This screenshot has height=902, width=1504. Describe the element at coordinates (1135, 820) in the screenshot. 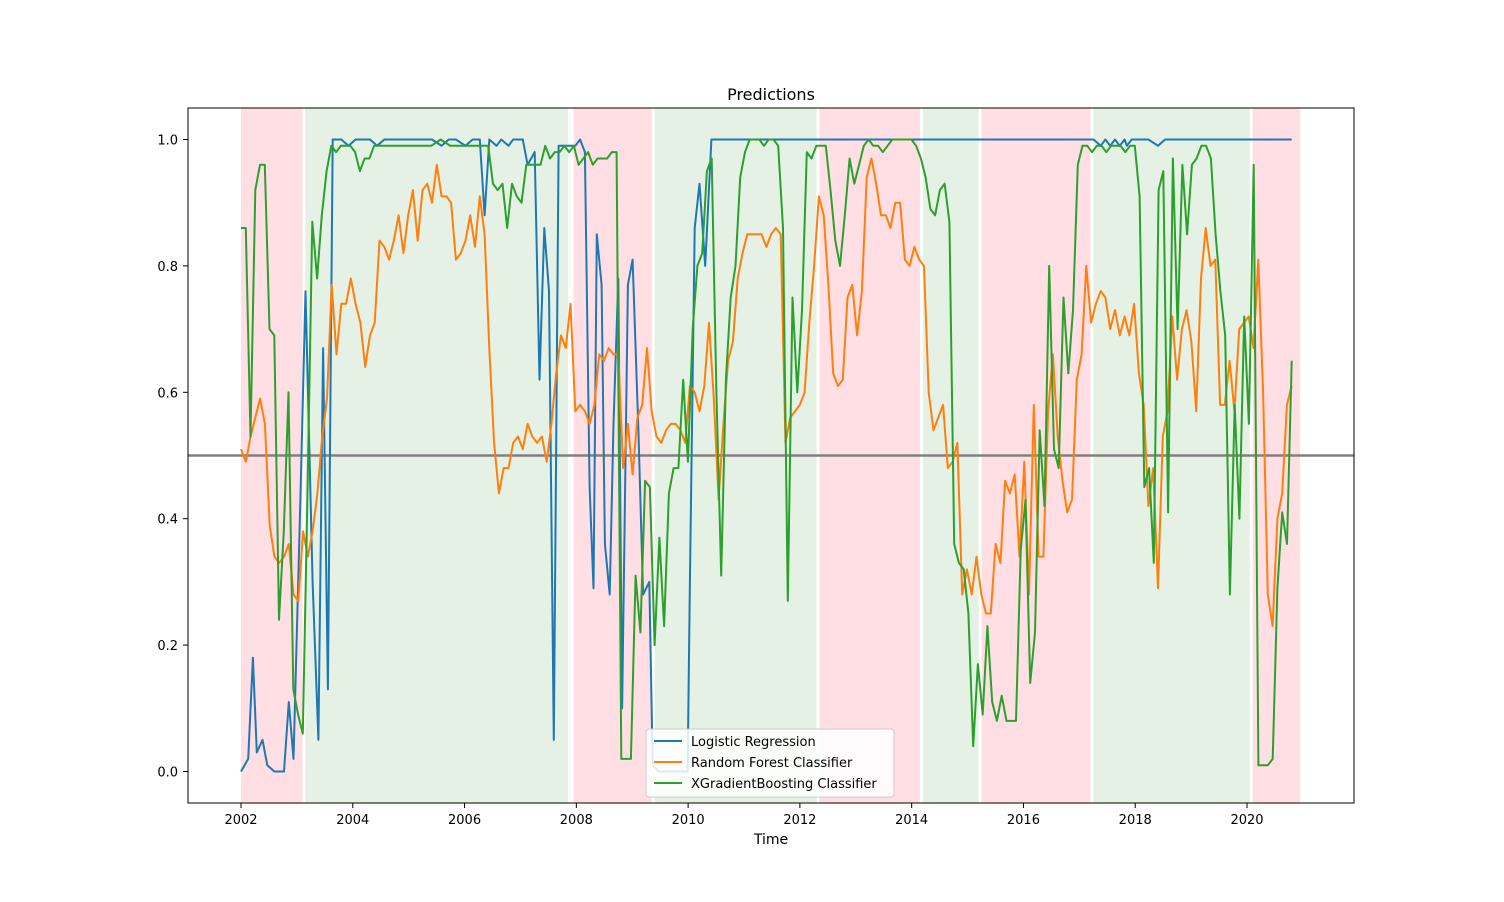

I see `x-tick-label: 2018` at that location.